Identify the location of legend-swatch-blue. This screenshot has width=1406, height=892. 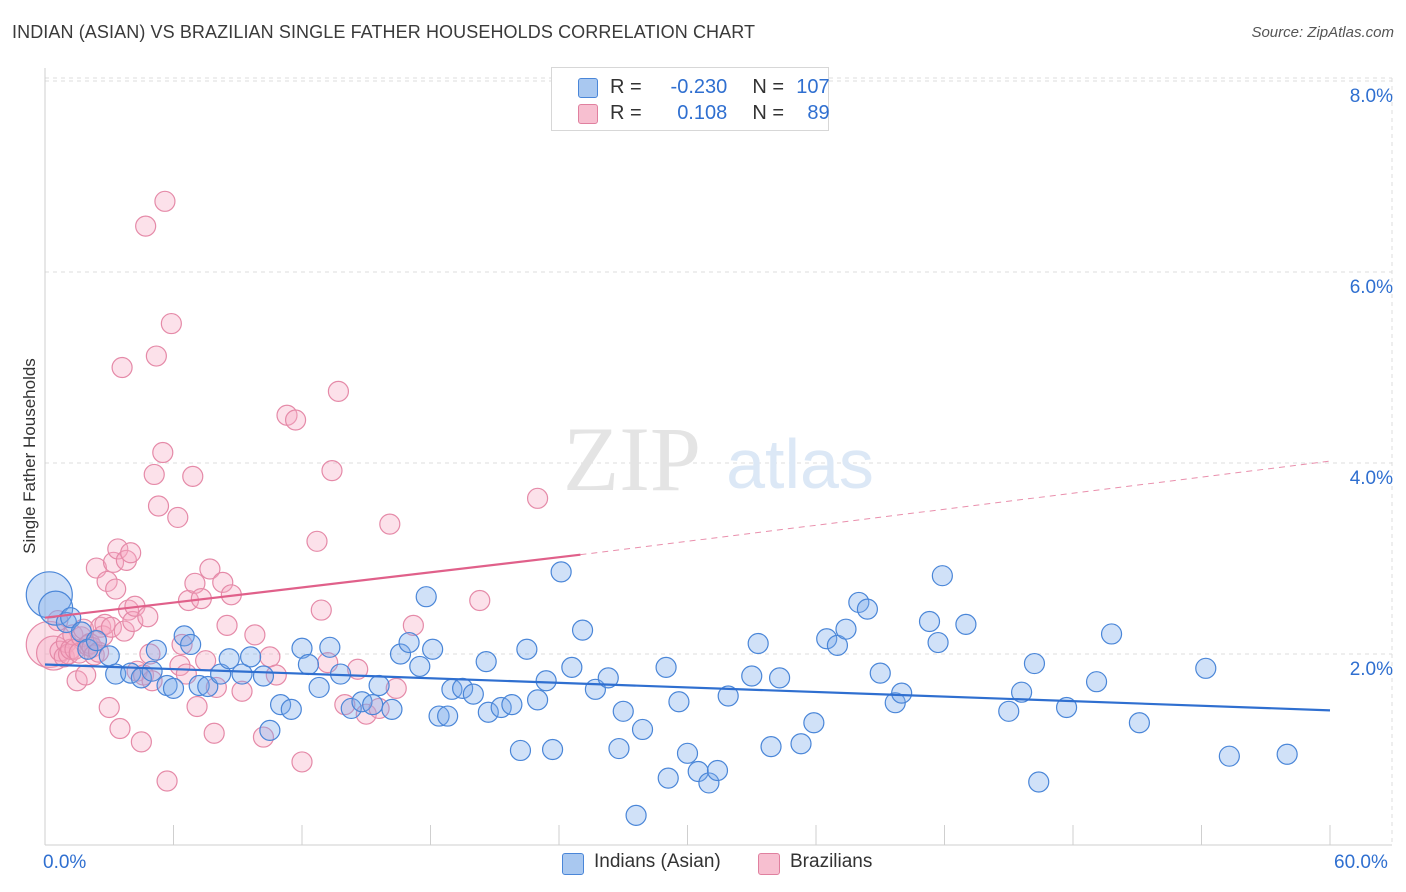
(573, 864).